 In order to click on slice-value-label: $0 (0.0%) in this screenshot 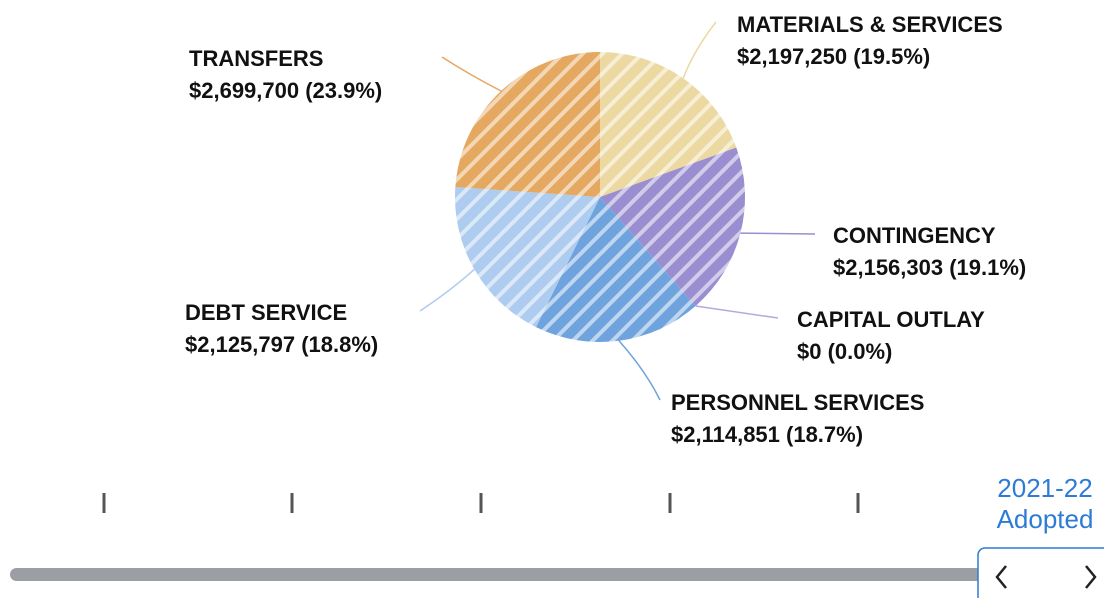, I will do `click(844, 351)`.